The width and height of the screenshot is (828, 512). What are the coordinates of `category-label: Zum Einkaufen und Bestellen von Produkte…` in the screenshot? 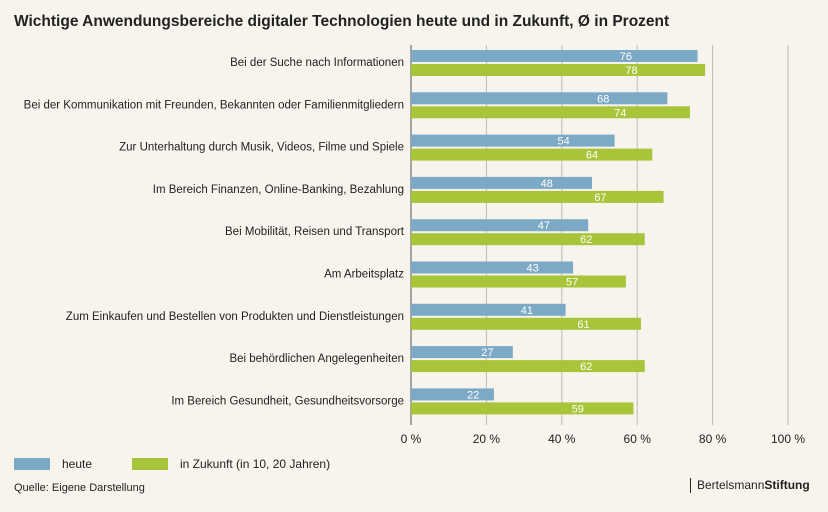 It's located at (235, 317).